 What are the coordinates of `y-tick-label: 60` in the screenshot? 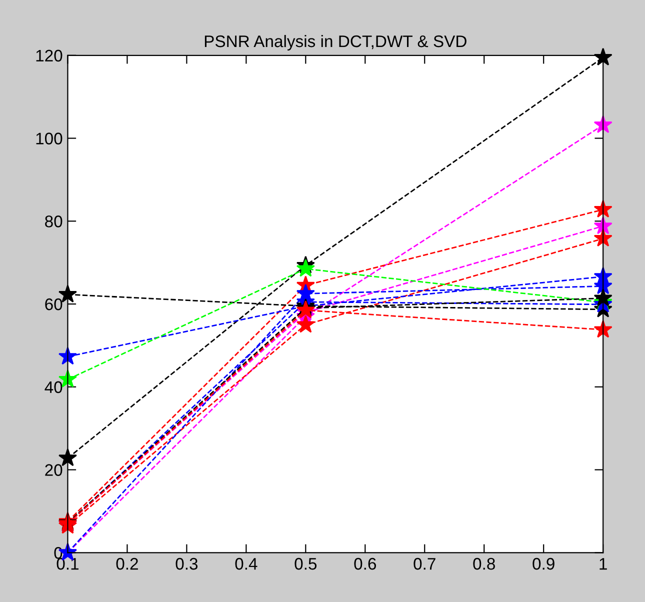 It's located at (53, 304).